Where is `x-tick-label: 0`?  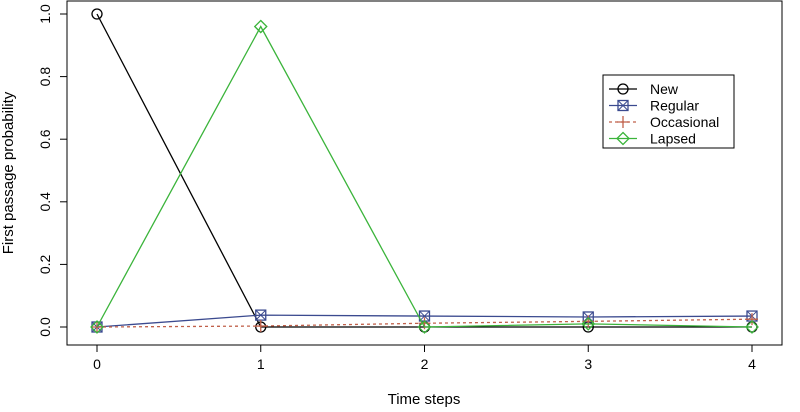
x-tick-label: 0 is located at coordinates (97, 364).